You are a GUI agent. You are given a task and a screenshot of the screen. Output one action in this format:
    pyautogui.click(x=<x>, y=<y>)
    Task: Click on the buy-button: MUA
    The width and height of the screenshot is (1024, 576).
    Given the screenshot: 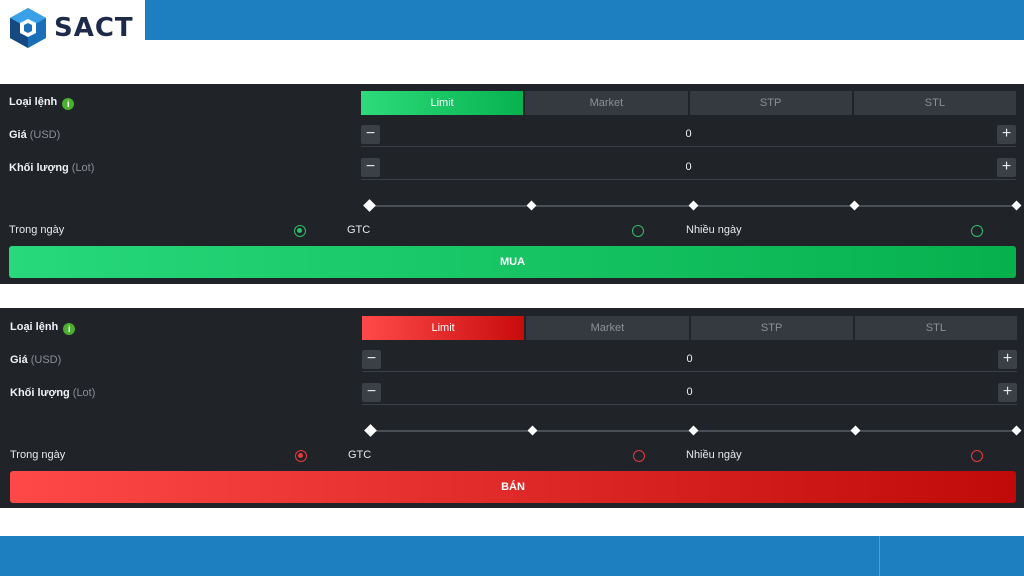 What is the action you would take?
    pyautogui.click(x=512, y=262)
    